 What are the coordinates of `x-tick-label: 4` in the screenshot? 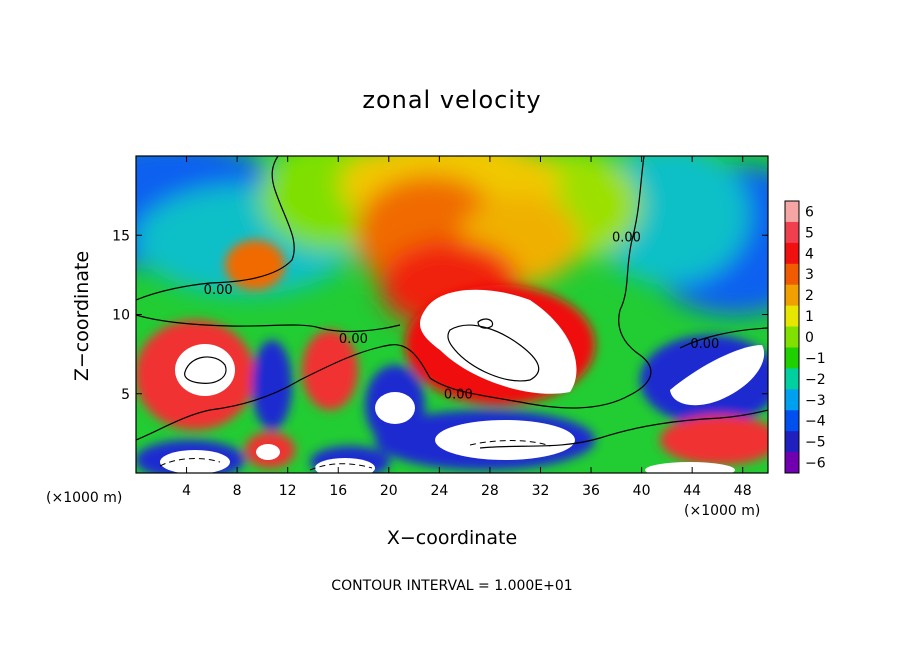 It's located at (186, 491).